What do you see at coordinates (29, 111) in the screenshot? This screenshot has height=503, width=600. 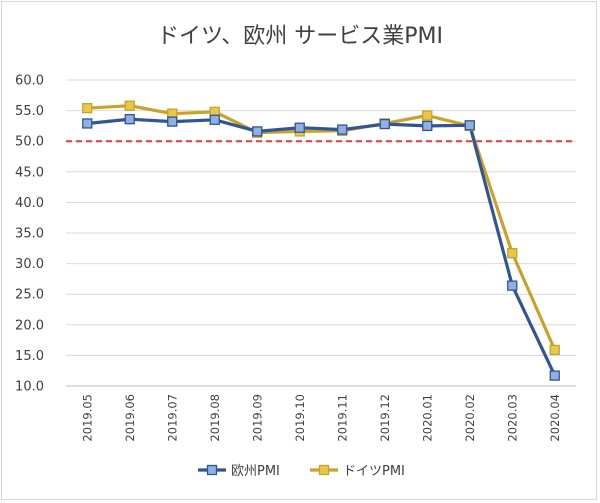 I see `y-tick-label: 55.0` at bounding box center [29, 111].